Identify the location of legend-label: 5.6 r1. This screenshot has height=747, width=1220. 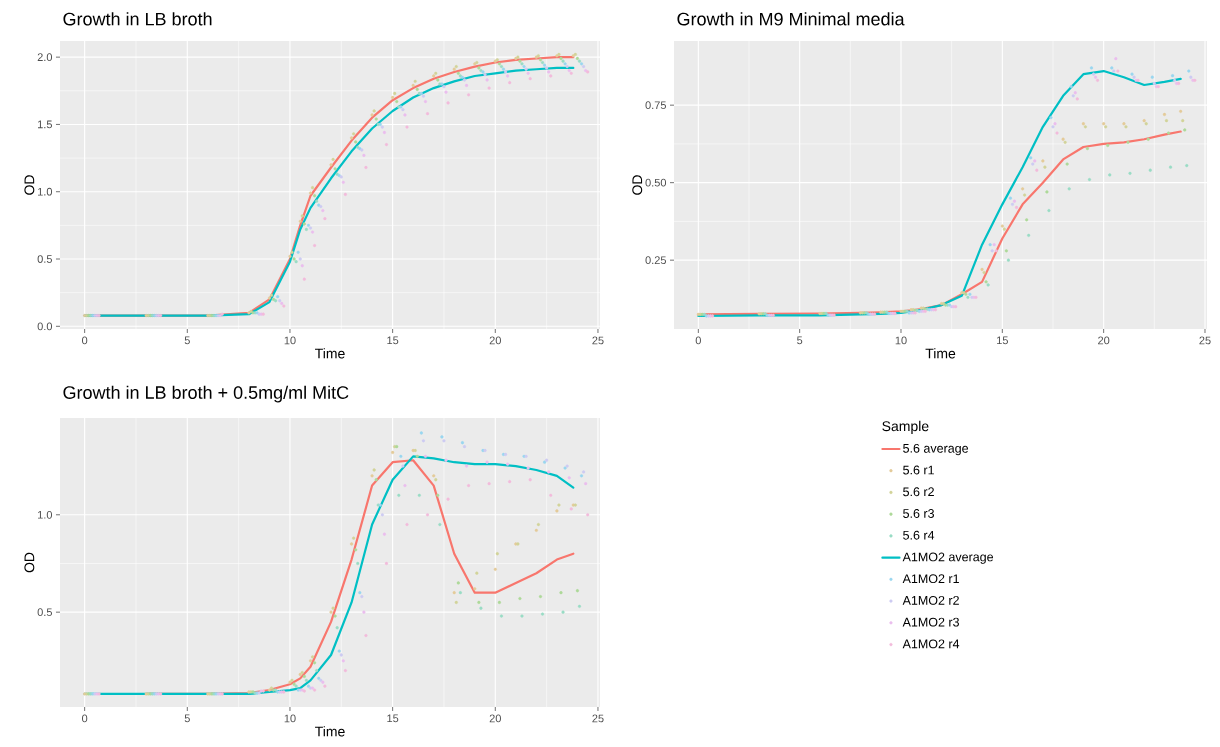
(918, 470).